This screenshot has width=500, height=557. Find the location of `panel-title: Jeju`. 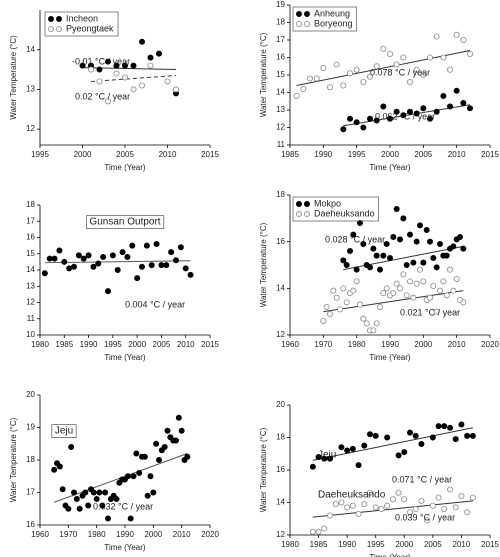

panel-title: Jeju is located at coordinates (64, 431).